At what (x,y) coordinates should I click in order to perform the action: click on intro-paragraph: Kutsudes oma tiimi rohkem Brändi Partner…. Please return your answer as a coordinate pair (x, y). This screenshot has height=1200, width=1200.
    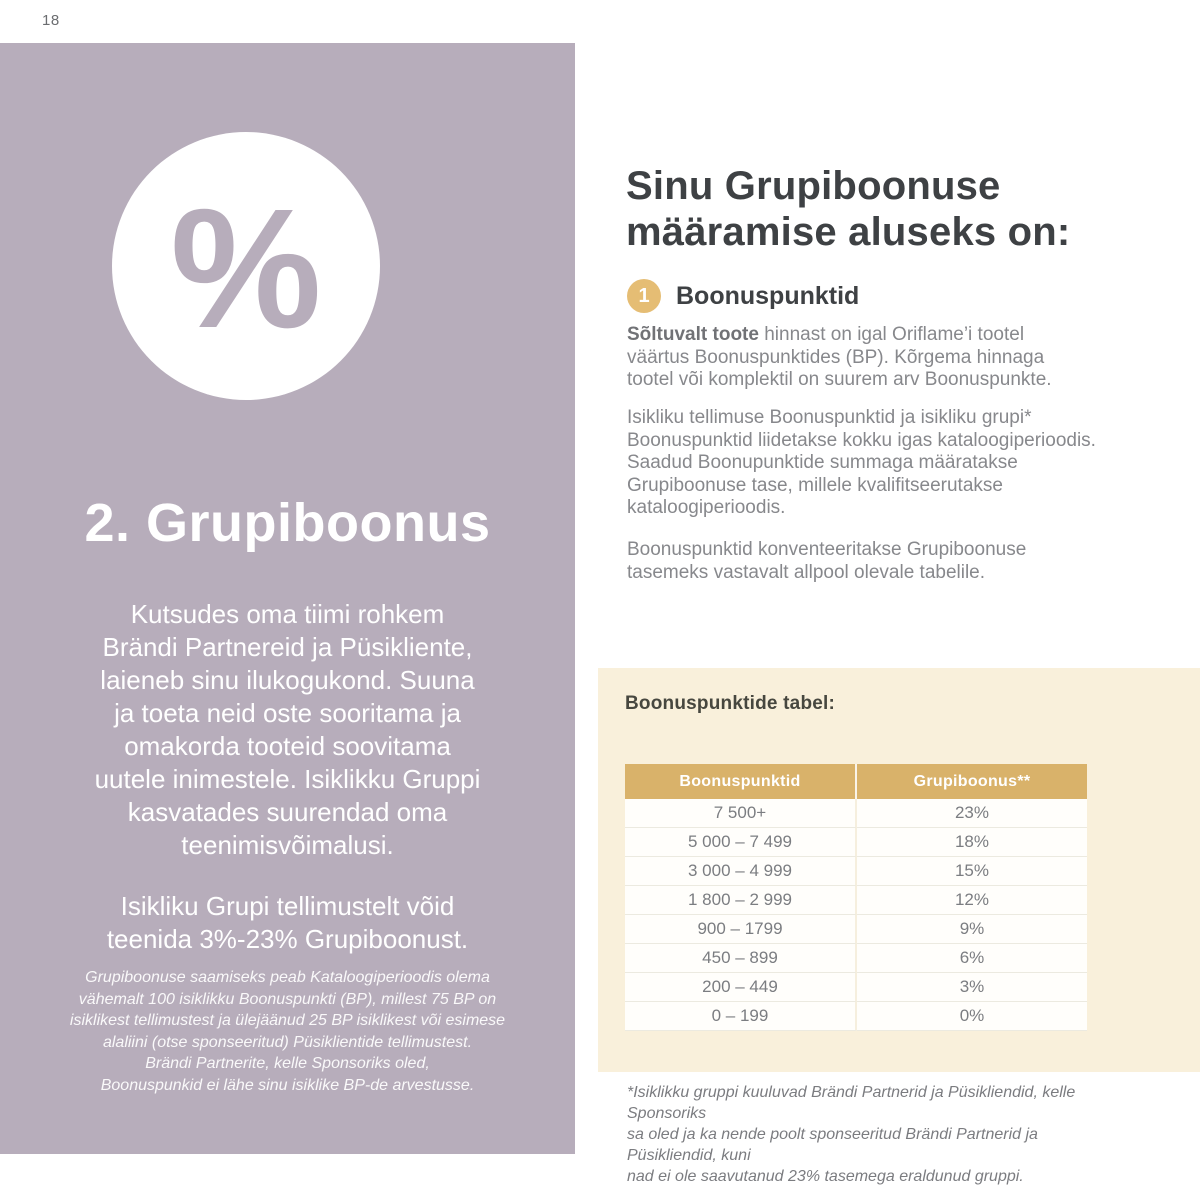
    Looking at the image, I should click on (287, 729).